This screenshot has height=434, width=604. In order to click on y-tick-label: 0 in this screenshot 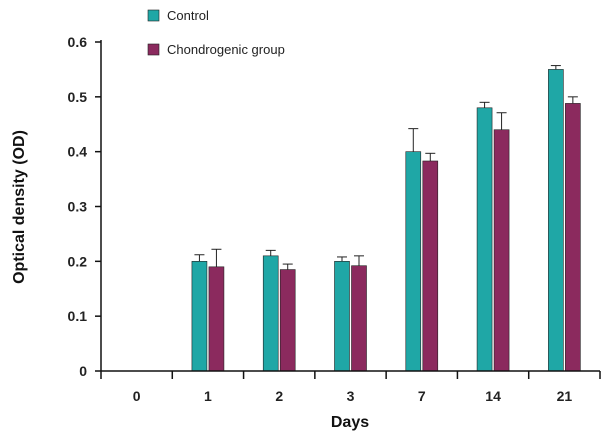, I will do `click(83, 371)`.